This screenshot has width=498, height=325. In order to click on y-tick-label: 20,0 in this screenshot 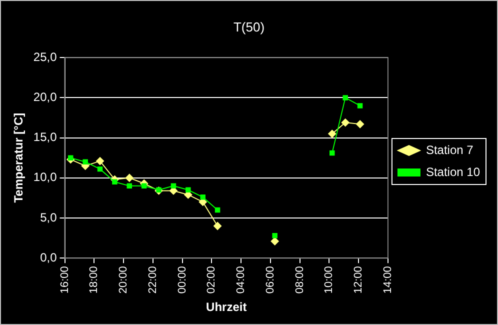, I will do `click(45, 97)`.